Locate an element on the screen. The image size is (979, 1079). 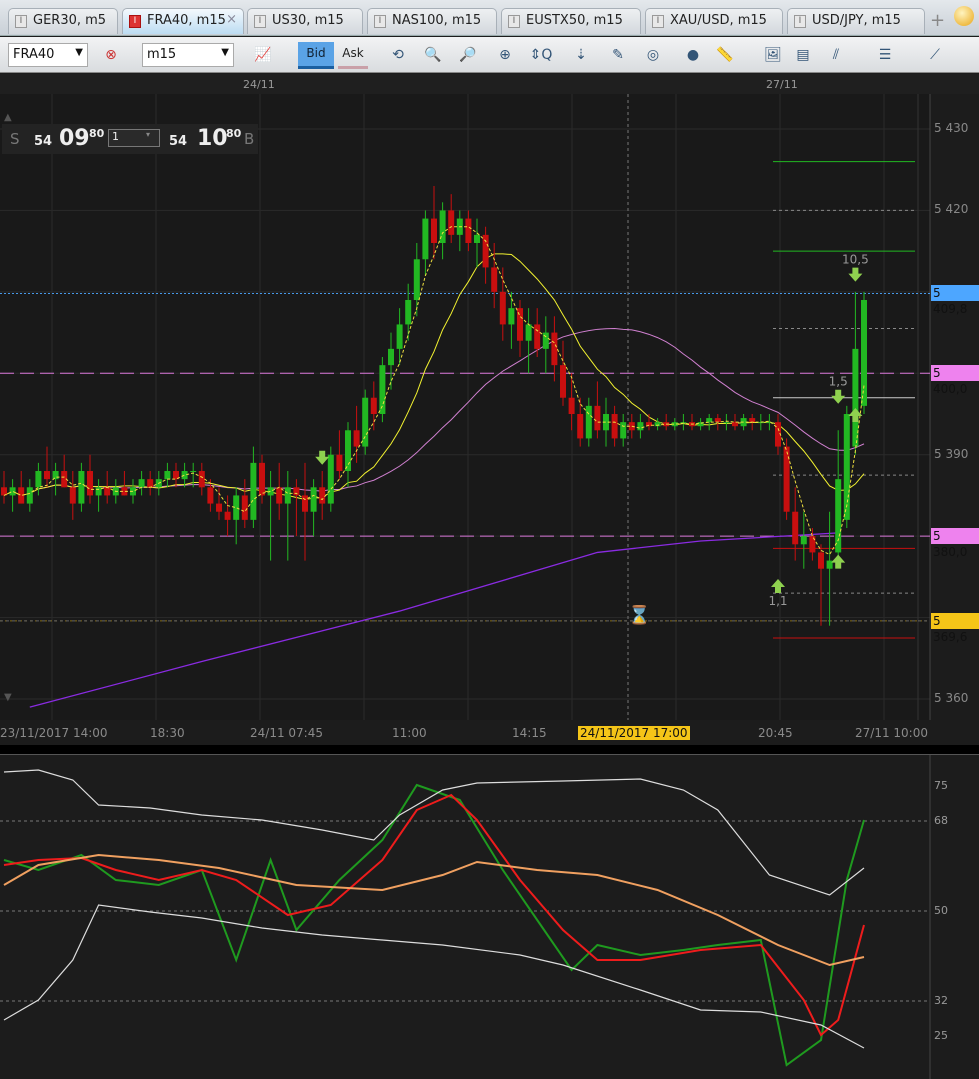
tab-ger30: I GER30, m5 is located at coordinates (63, 21).